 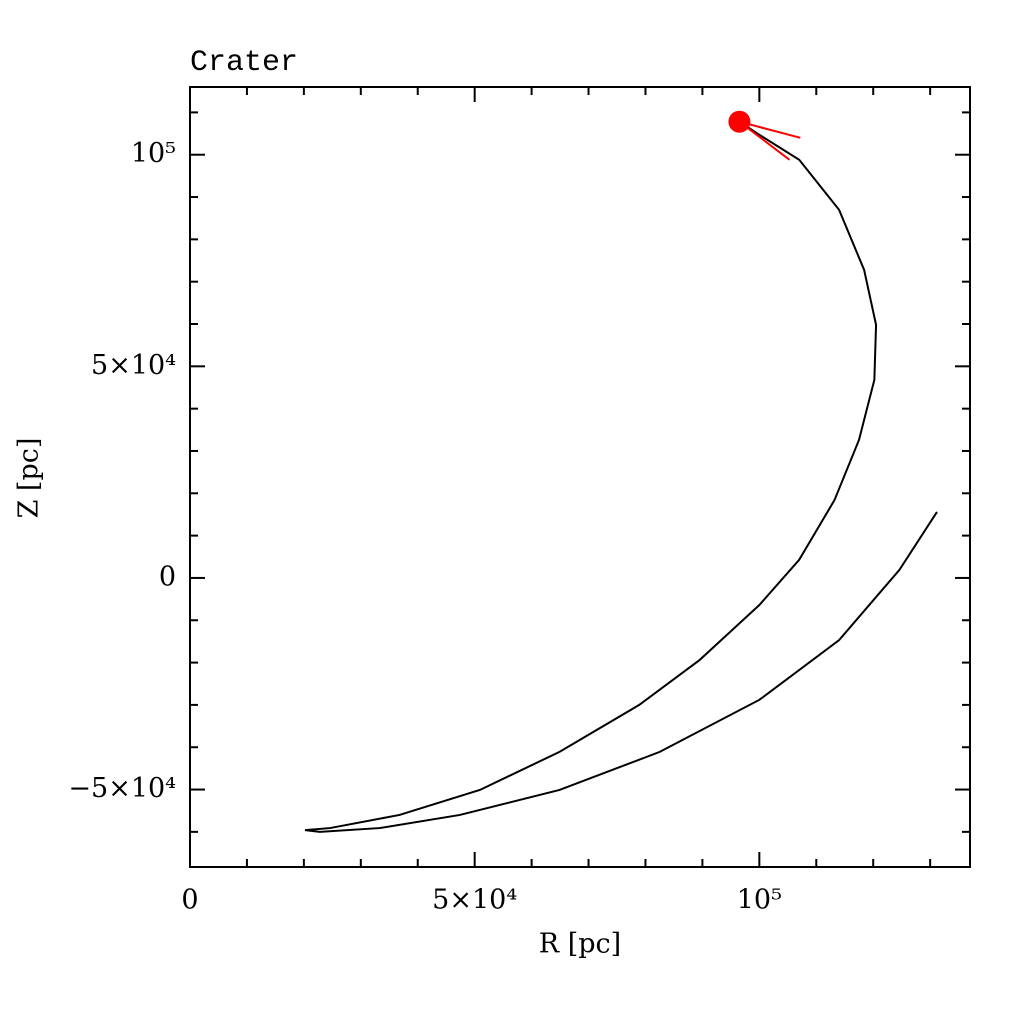 I want to click on y-tick-label: −5×10⁴, so click(x=122, y=788).